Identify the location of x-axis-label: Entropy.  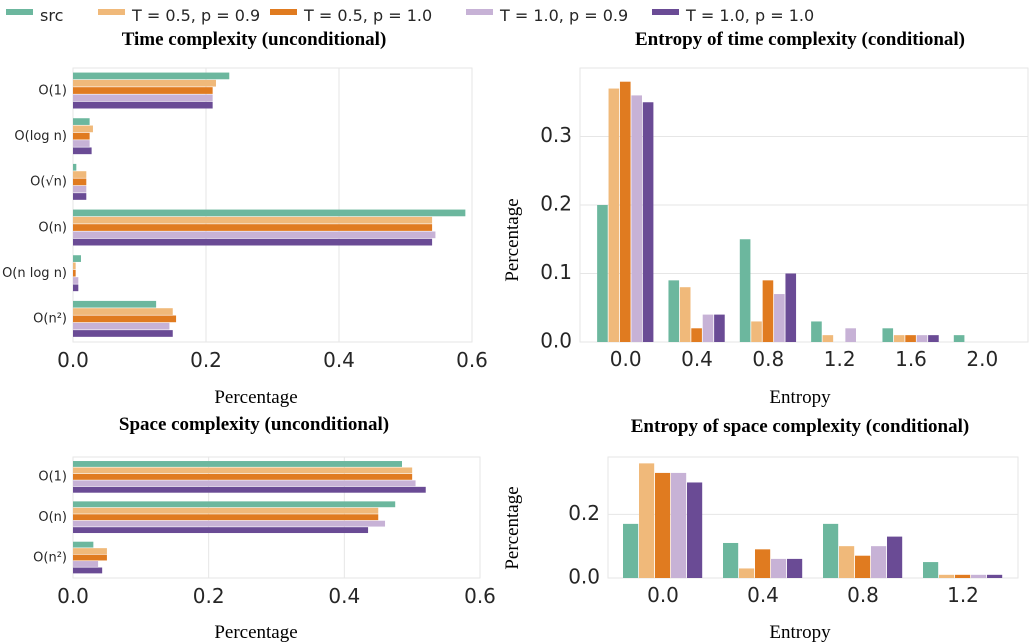
(800, 632).